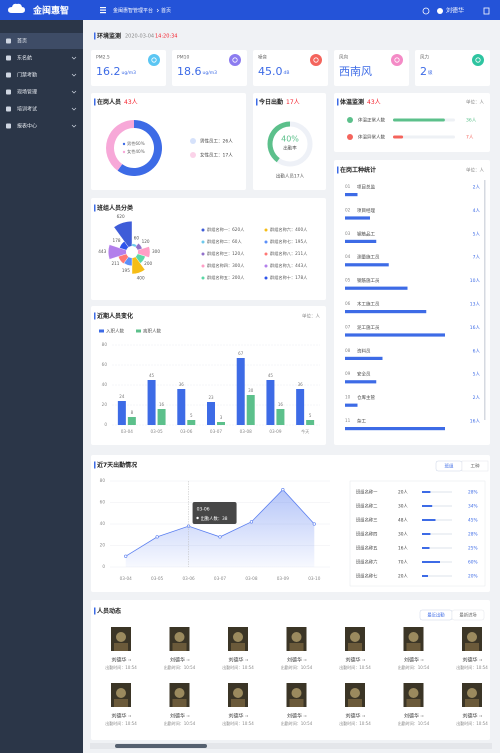 The image size is (500, 753). Describe the element at coordinates (193, 155) in the screenshot. I see `staff-icon` at that location.